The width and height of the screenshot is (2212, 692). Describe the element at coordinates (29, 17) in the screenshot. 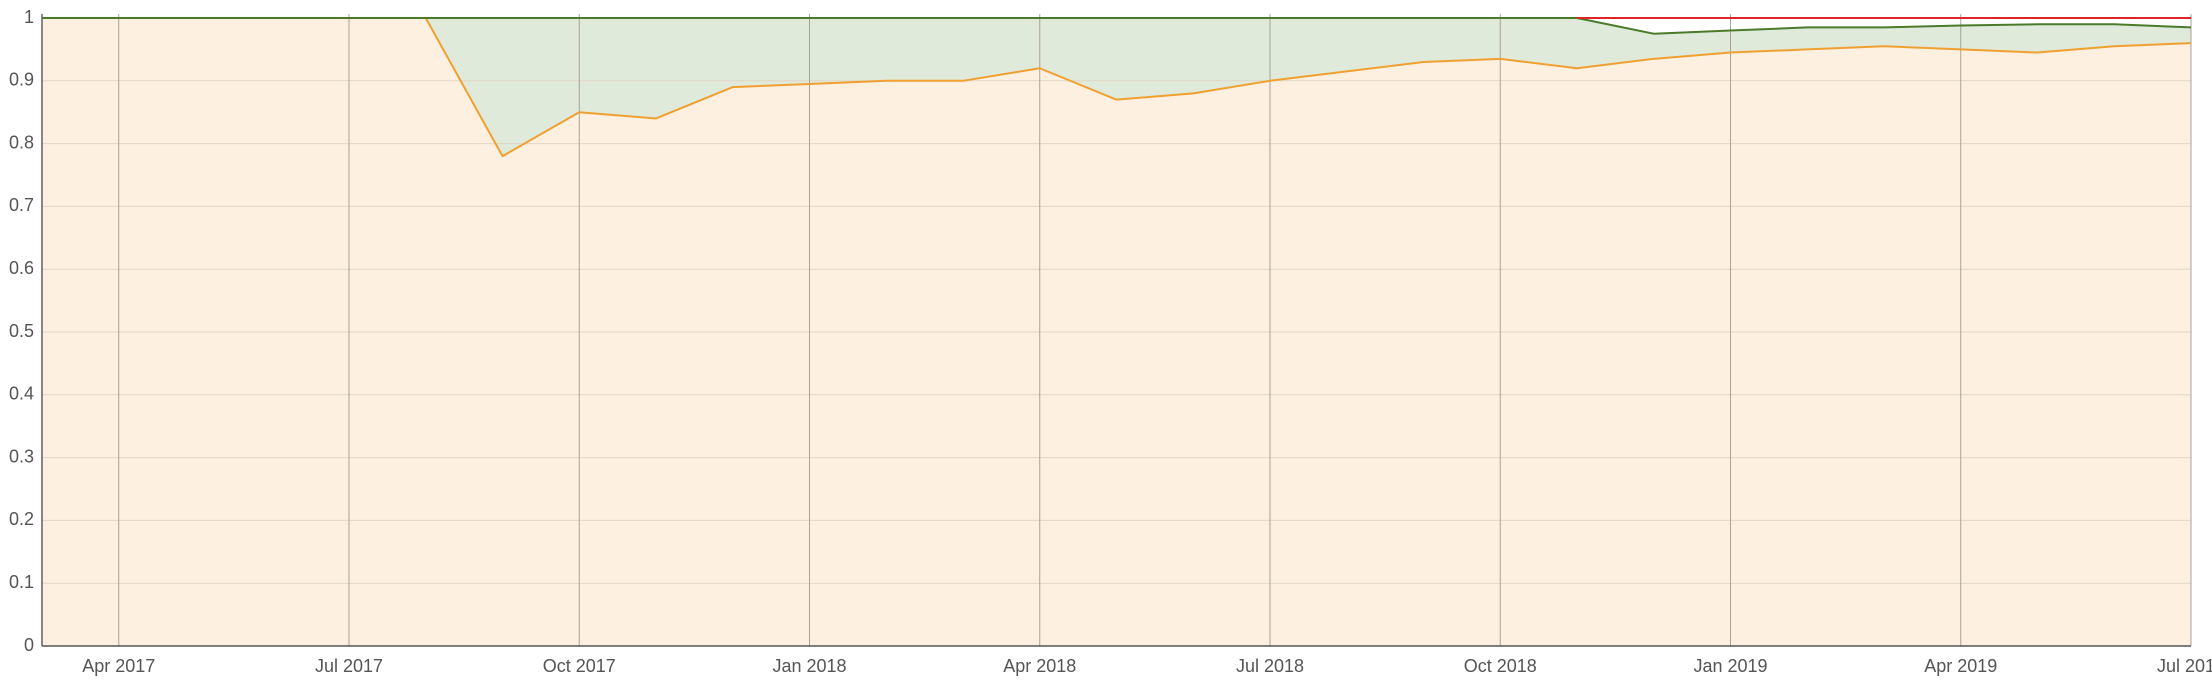

I see `y-tick-label: 1` at that location.